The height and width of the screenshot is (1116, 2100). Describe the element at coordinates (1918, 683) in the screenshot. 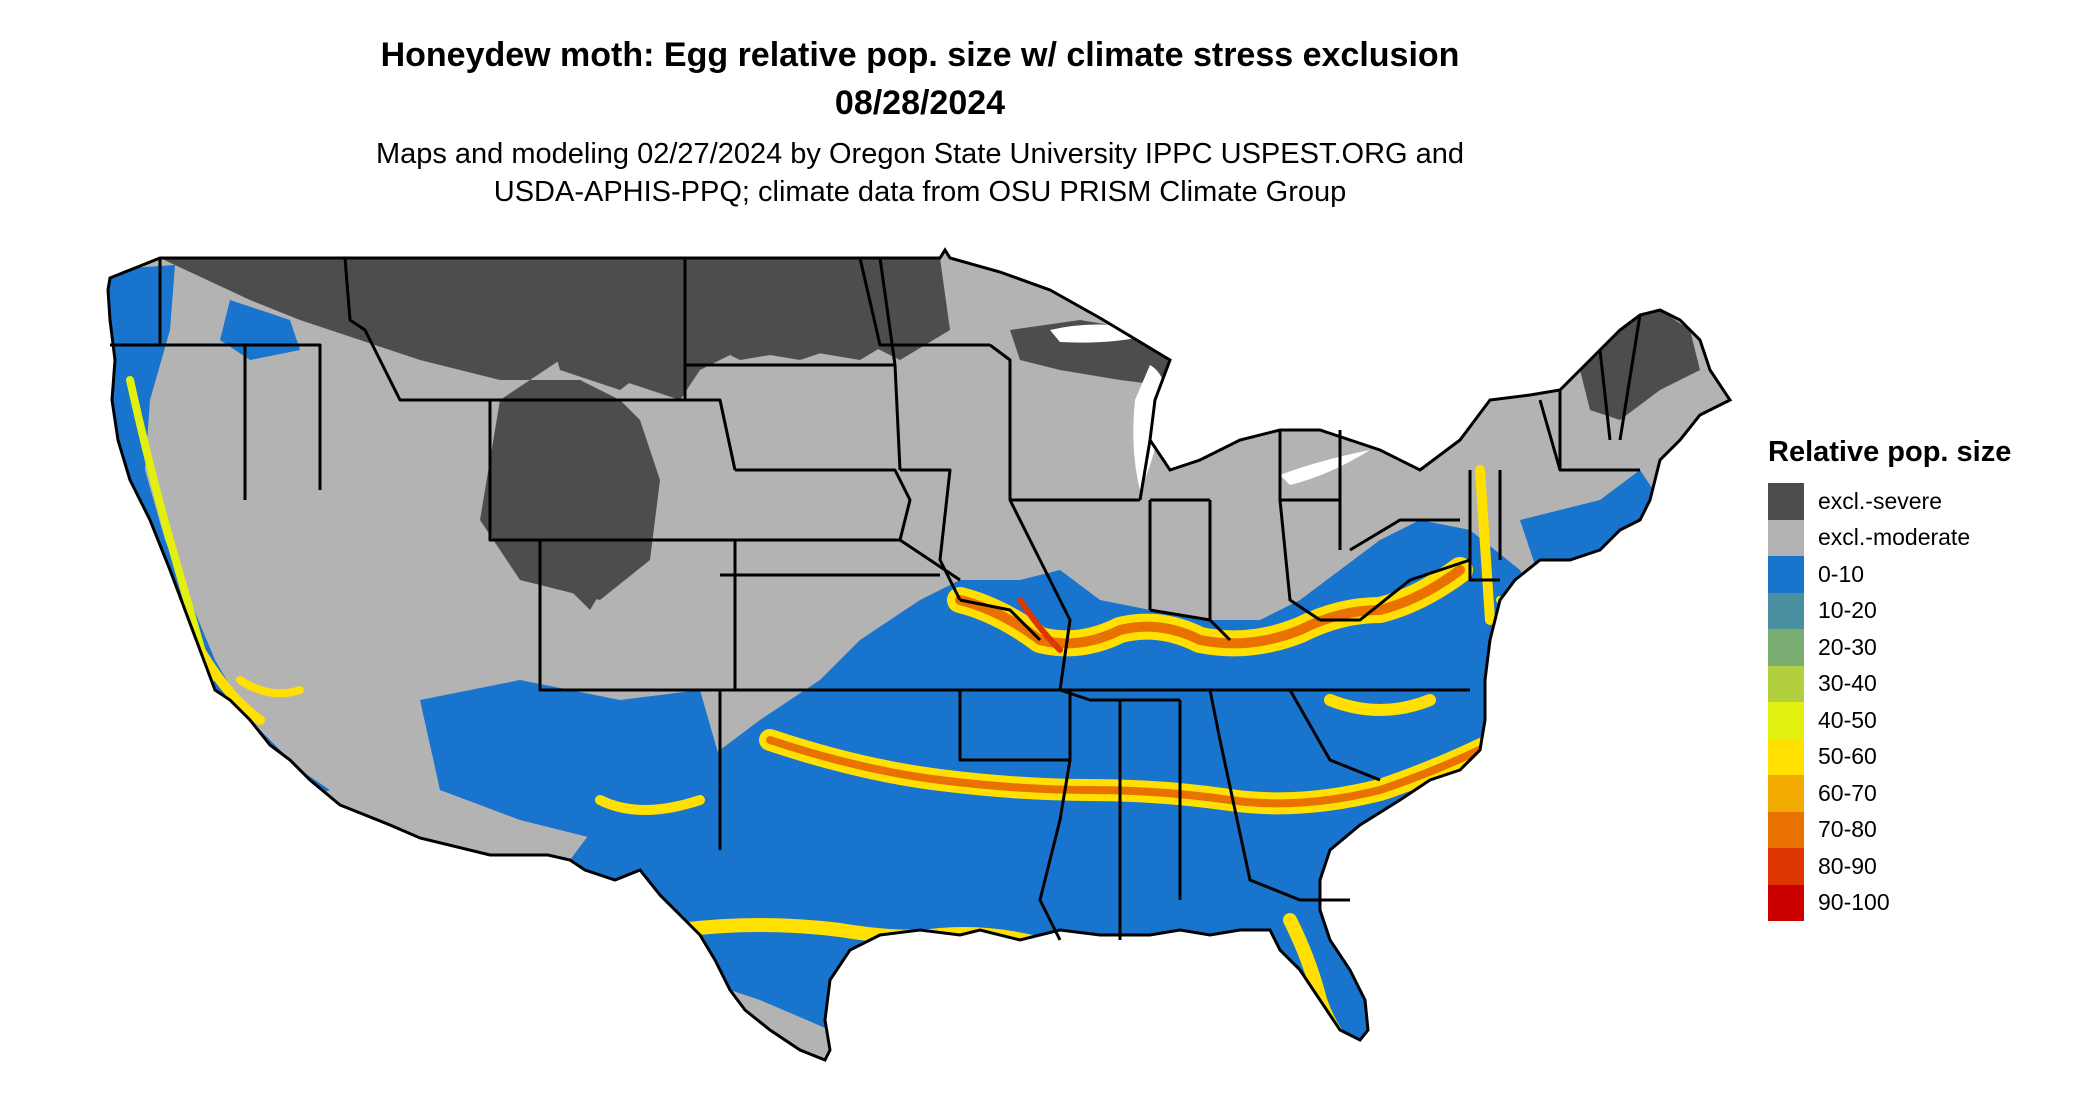

I see `legend-item: 30-40` at that location.